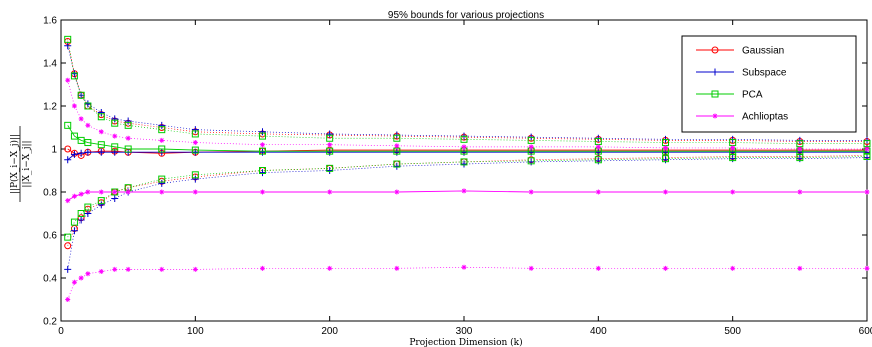 Image resolution: width=872 pixels, height=347 pixels. What do you see at coordinates (50, 21) in the screenshot?
I see `y-tick-label: 1.6` at bounding box center [50, 21].